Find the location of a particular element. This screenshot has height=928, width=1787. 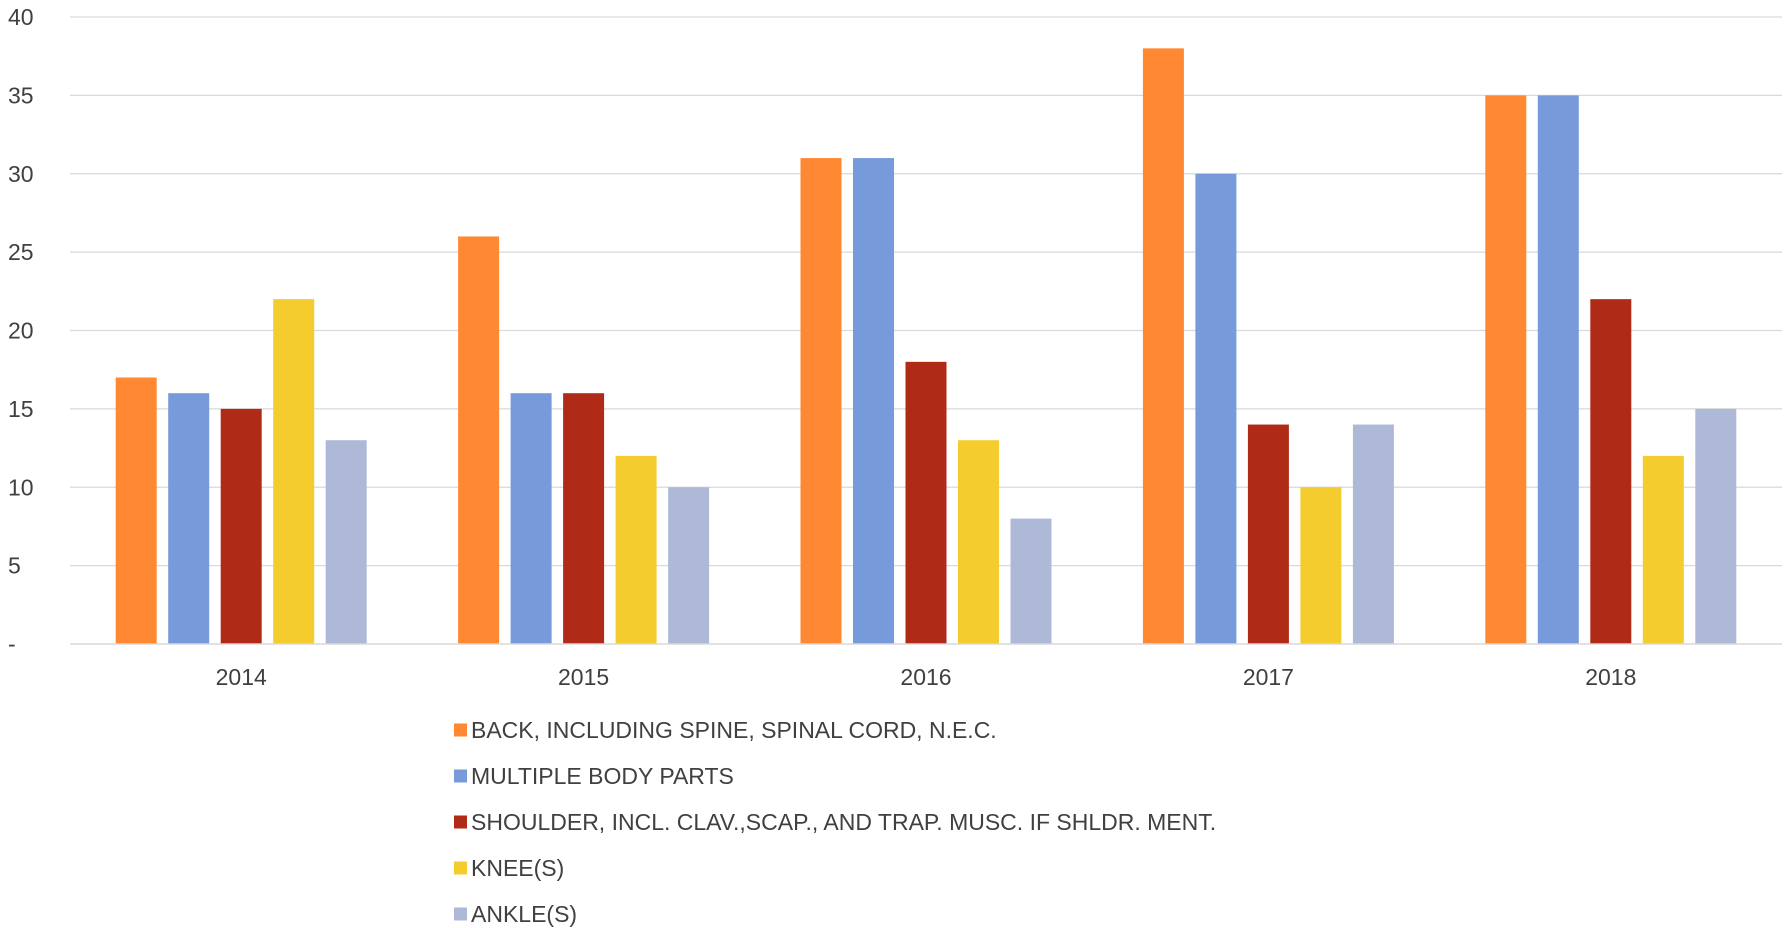

x-tick-label: 2015 is located at coordinates (583, 677).